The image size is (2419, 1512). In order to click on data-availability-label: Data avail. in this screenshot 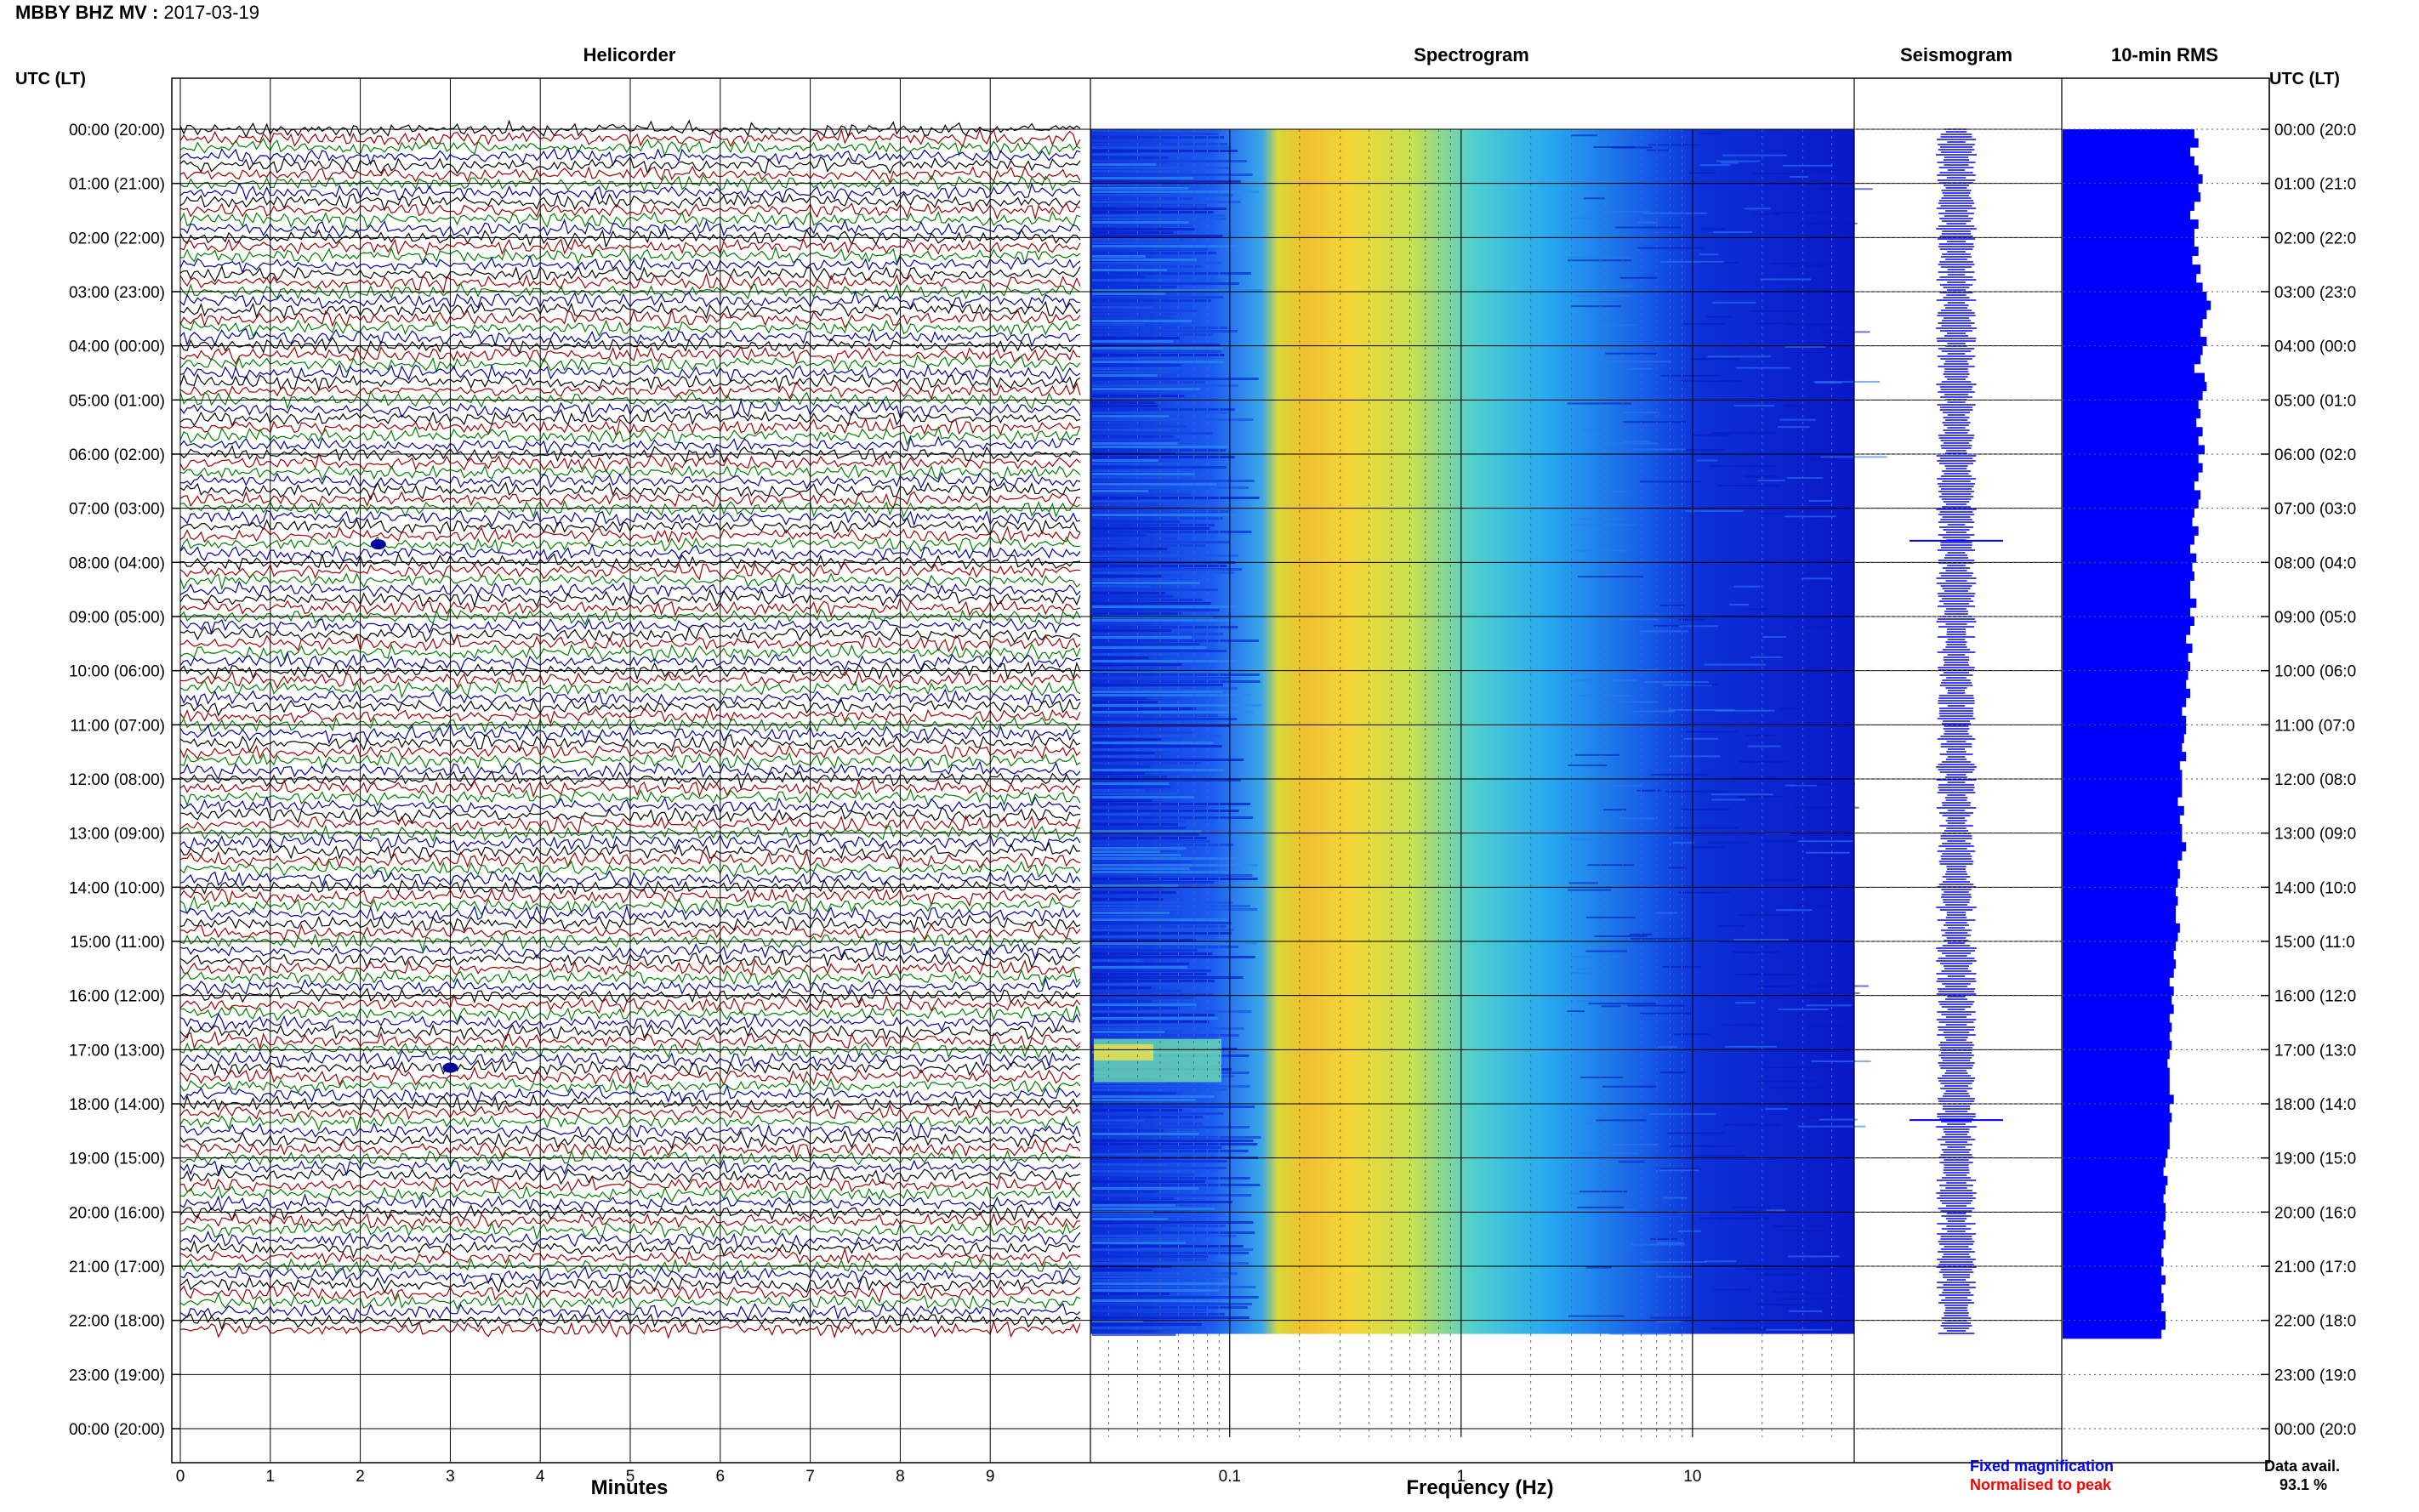, I will do `click(2302, 1466)`.